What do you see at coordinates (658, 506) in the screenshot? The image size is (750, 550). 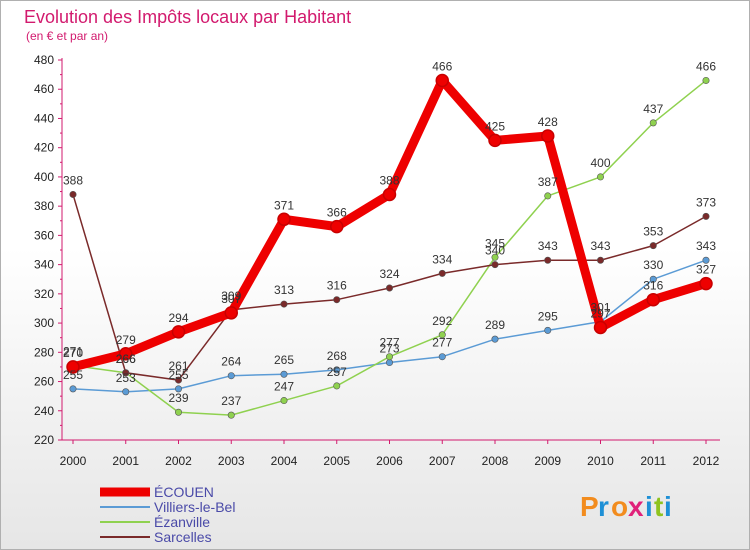 I see `logo-letter: t` at bounding box center [658, 506].